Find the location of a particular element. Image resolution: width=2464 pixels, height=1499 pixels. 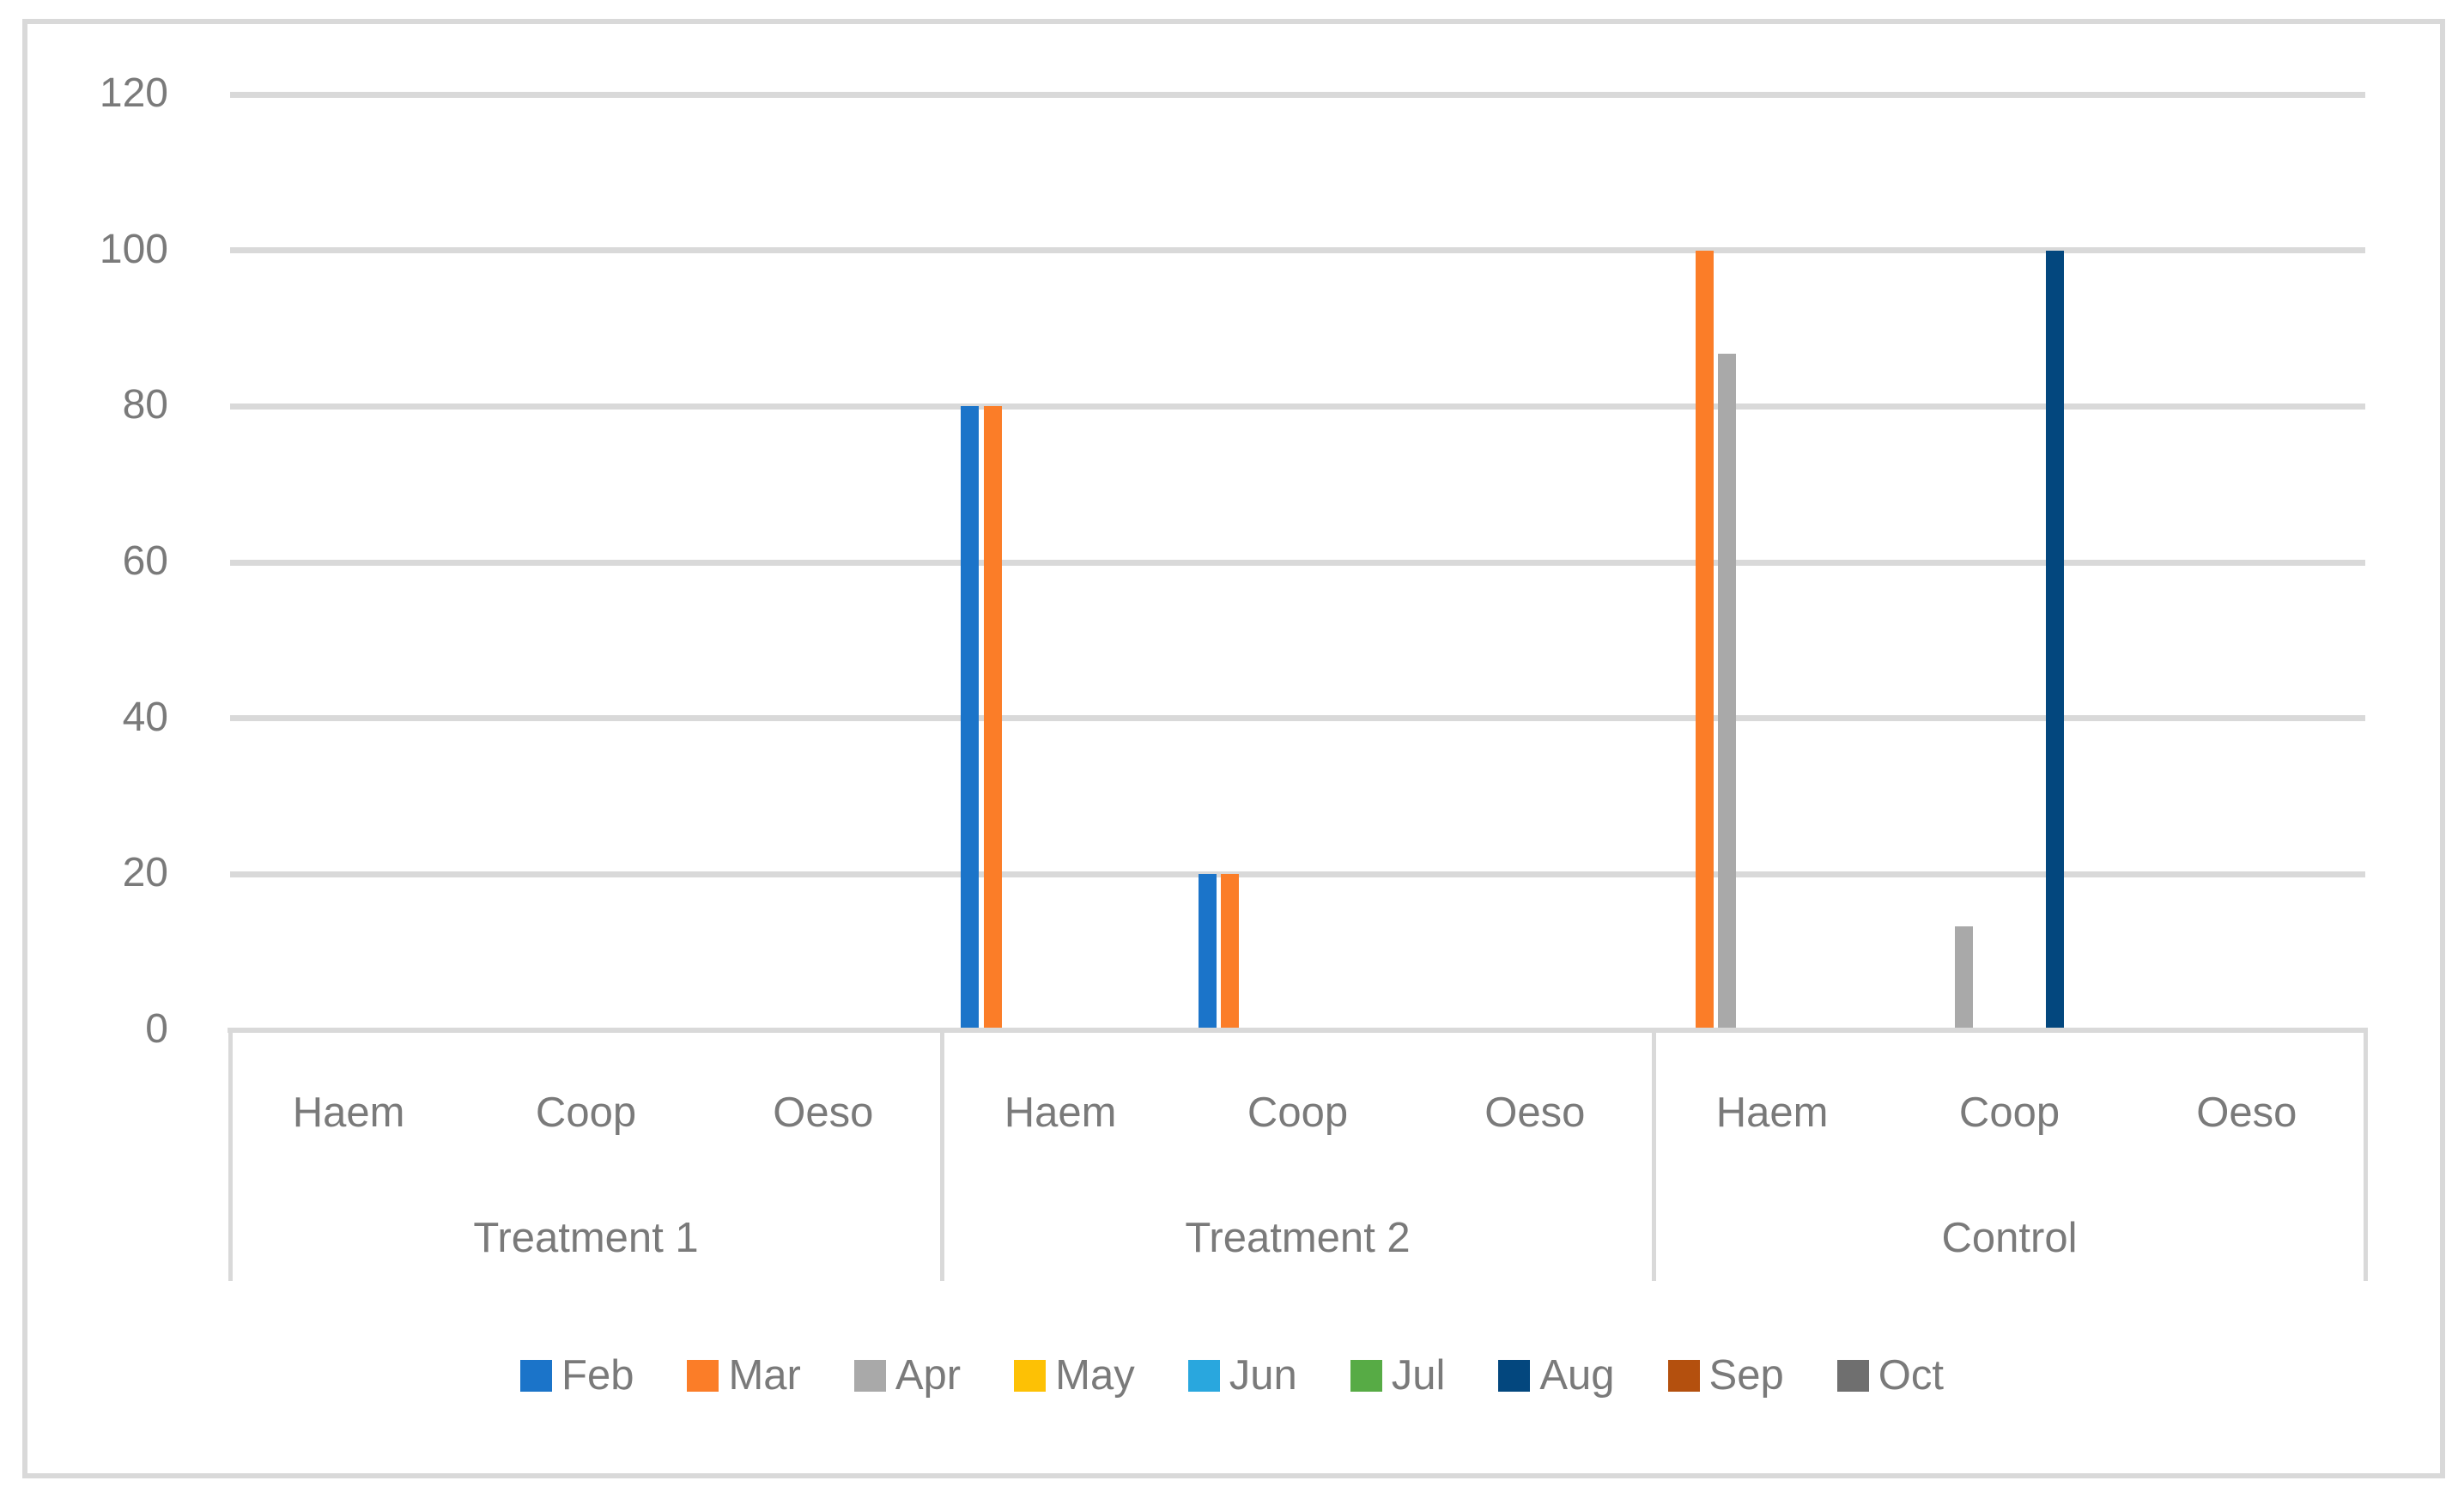

legend-label-jun: Jun is located at coordinates (1263, 1375).